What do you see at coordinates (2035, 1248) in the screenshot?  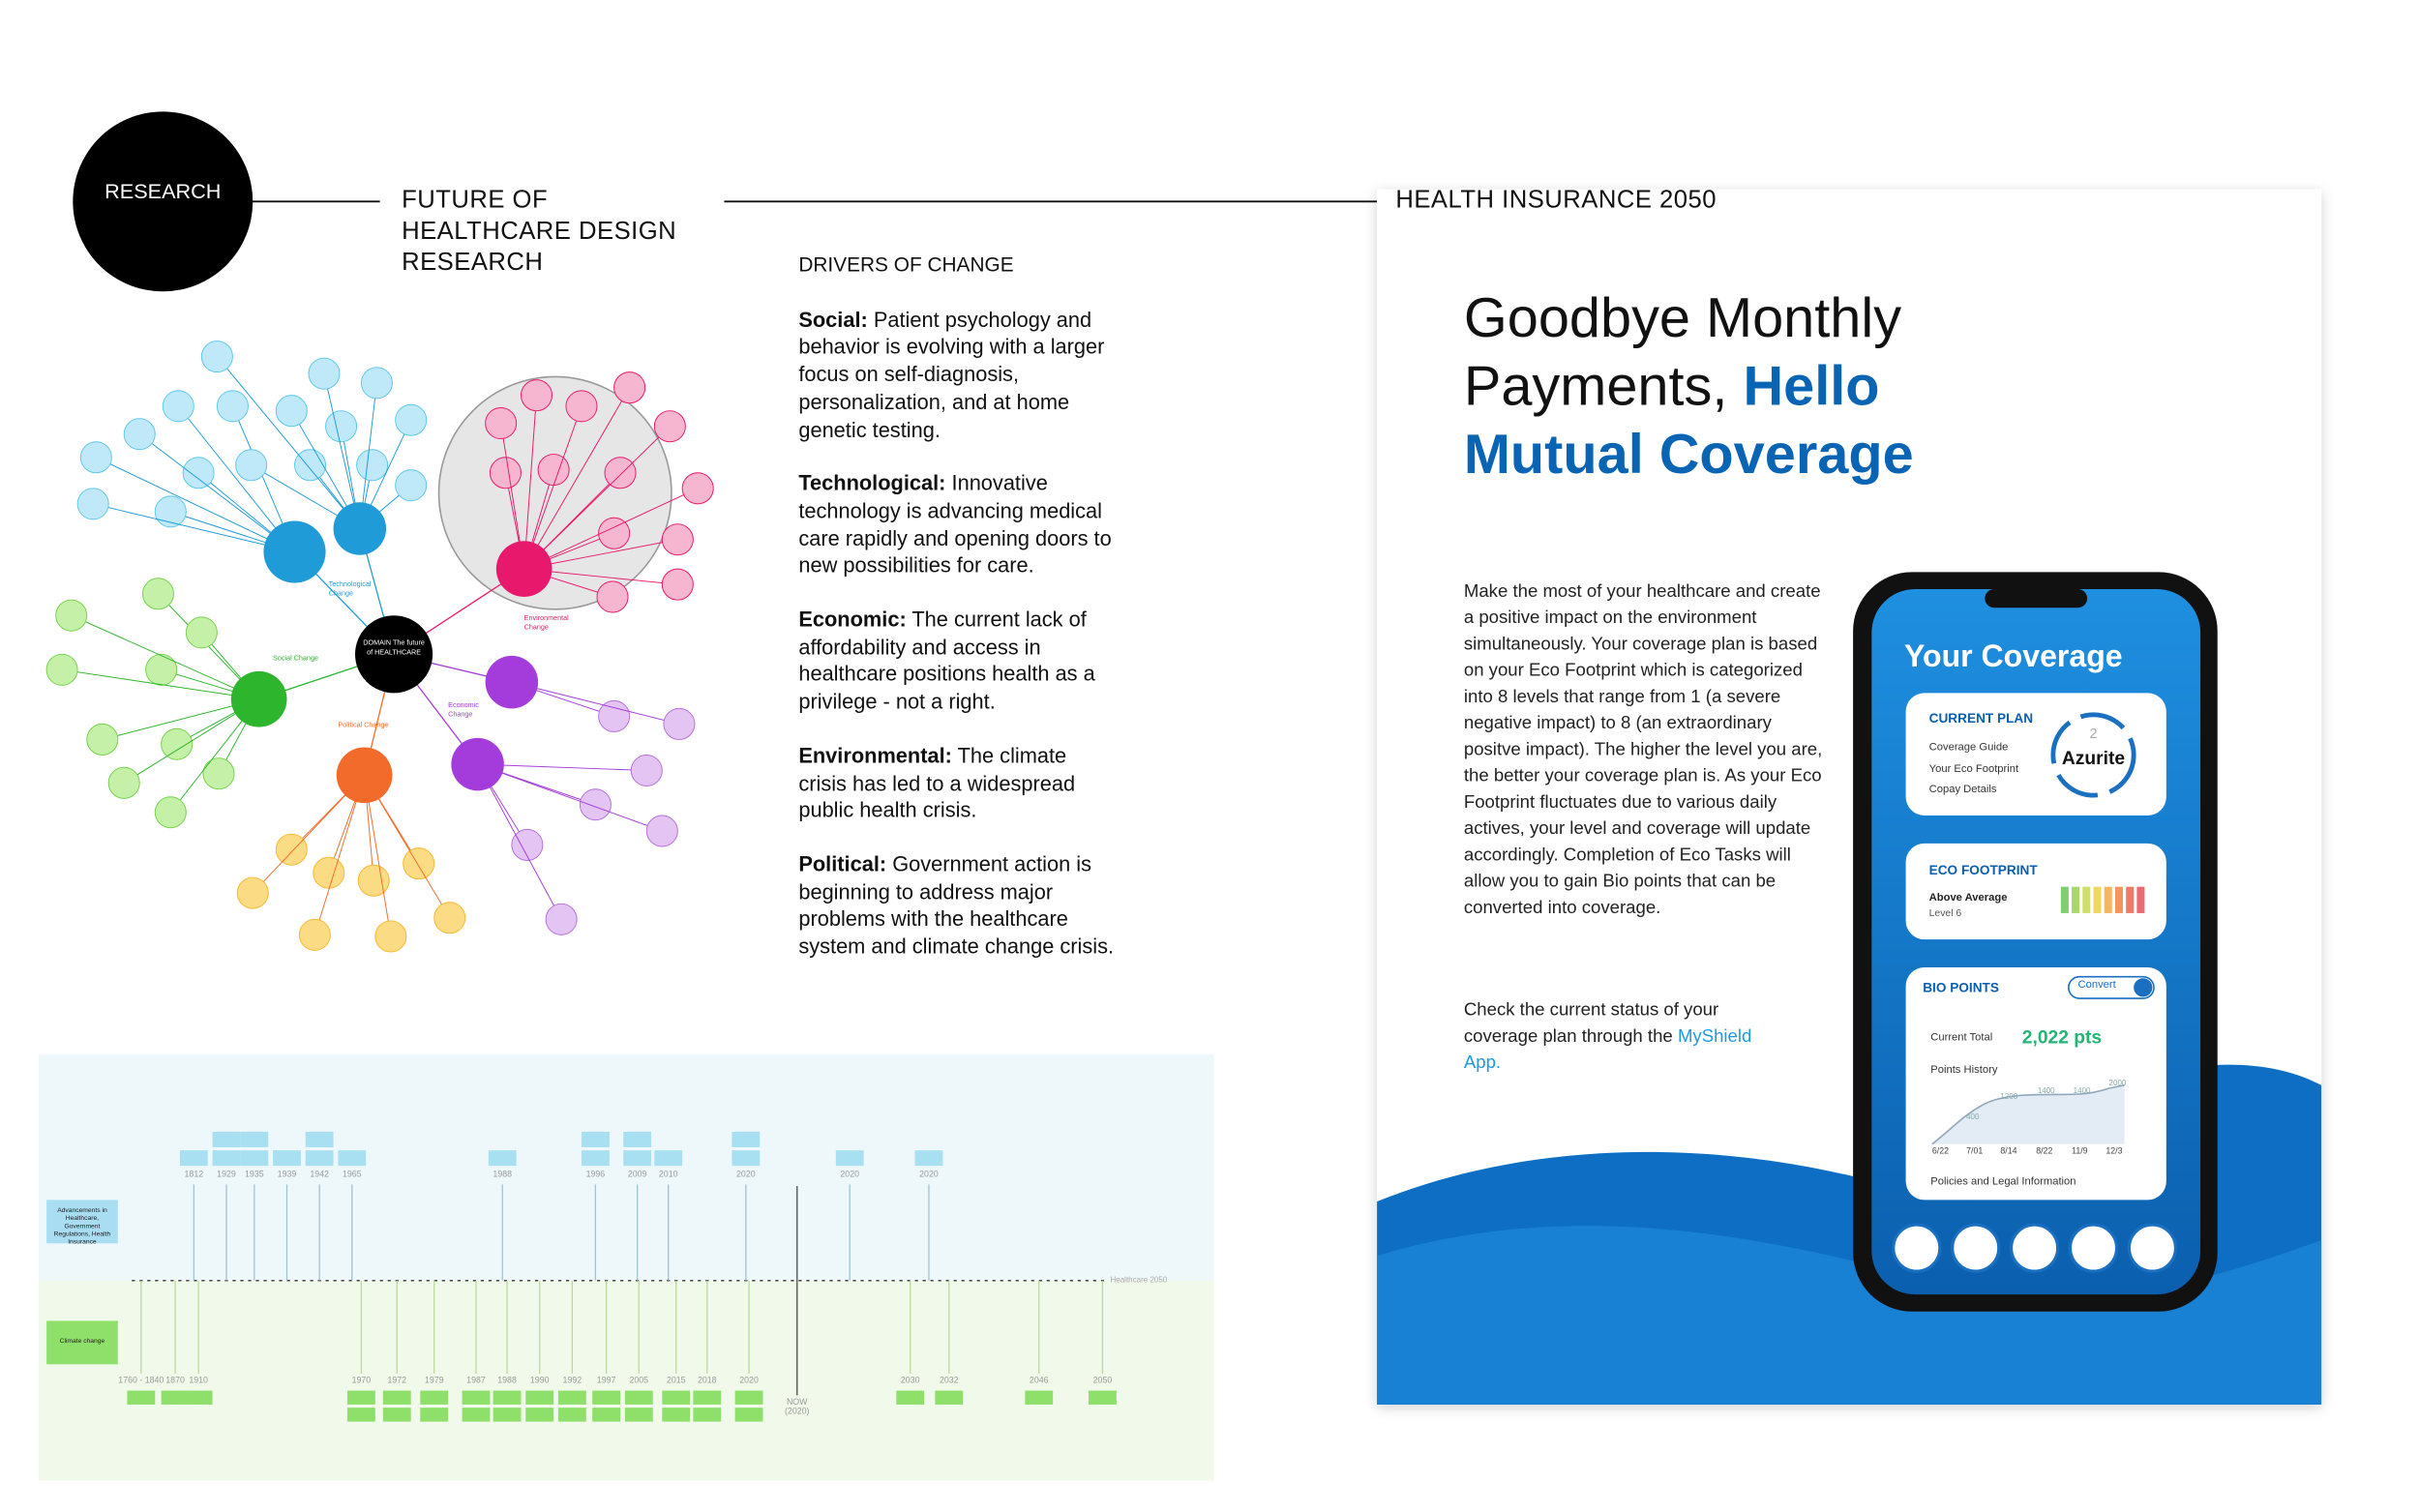 I see `tab-coverage` at bounding box center [2035, 1248].